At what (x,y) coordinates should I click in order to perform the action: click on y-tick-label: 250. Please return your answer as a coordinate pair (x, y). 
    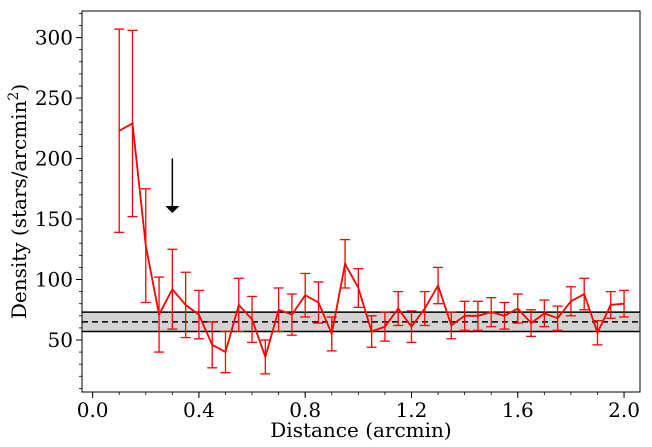
    Looking at the image, I should click on (54, 98).